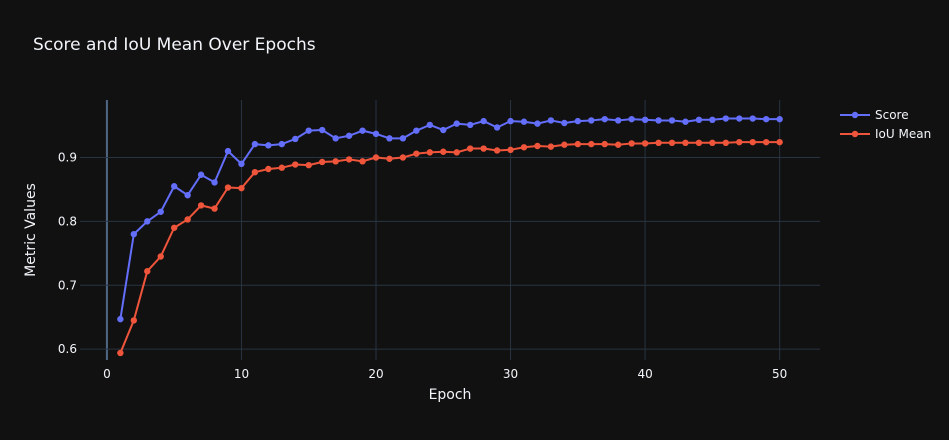  I want to click on legend-item: IoU Mean, so click(885, 134).